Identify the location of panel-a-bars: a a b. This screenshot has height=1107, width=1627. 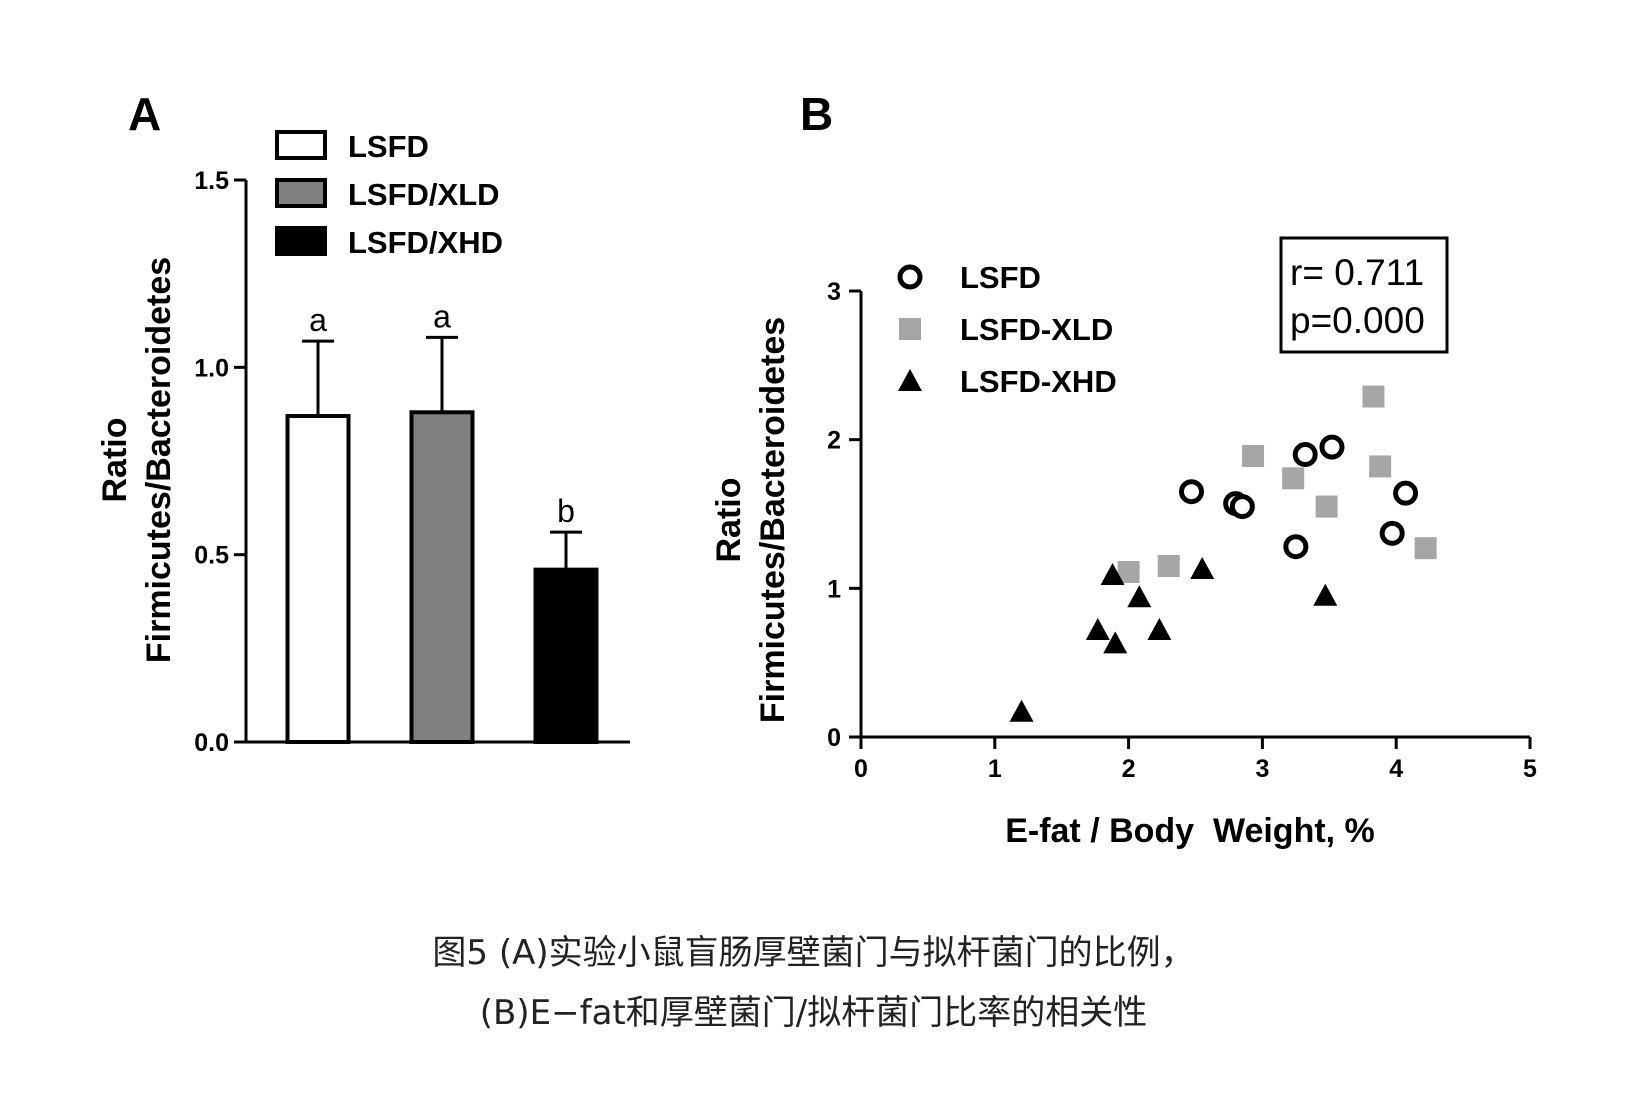
(442, 521).